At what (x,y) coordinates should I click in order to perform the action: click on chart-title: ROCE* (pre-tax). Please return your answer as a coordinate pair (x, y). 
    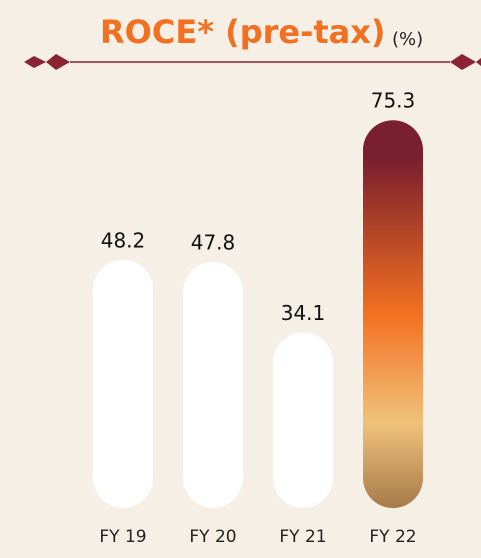
    Looking at the image, I should click on (243, 32).